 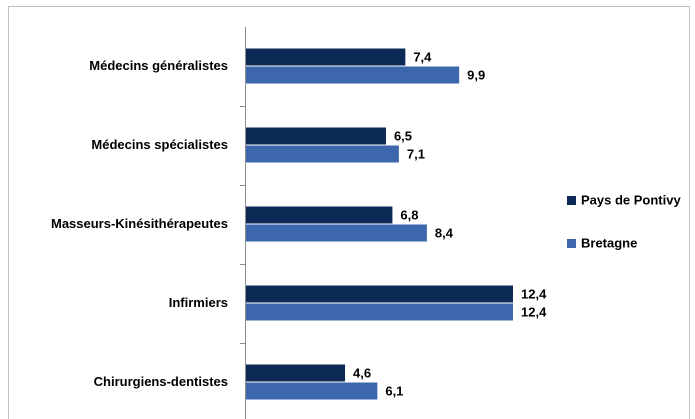 What do you see at coordinates (416, 153) in the screenshot?
I see `value-label: 7,1` at bounding box center [416, 153].